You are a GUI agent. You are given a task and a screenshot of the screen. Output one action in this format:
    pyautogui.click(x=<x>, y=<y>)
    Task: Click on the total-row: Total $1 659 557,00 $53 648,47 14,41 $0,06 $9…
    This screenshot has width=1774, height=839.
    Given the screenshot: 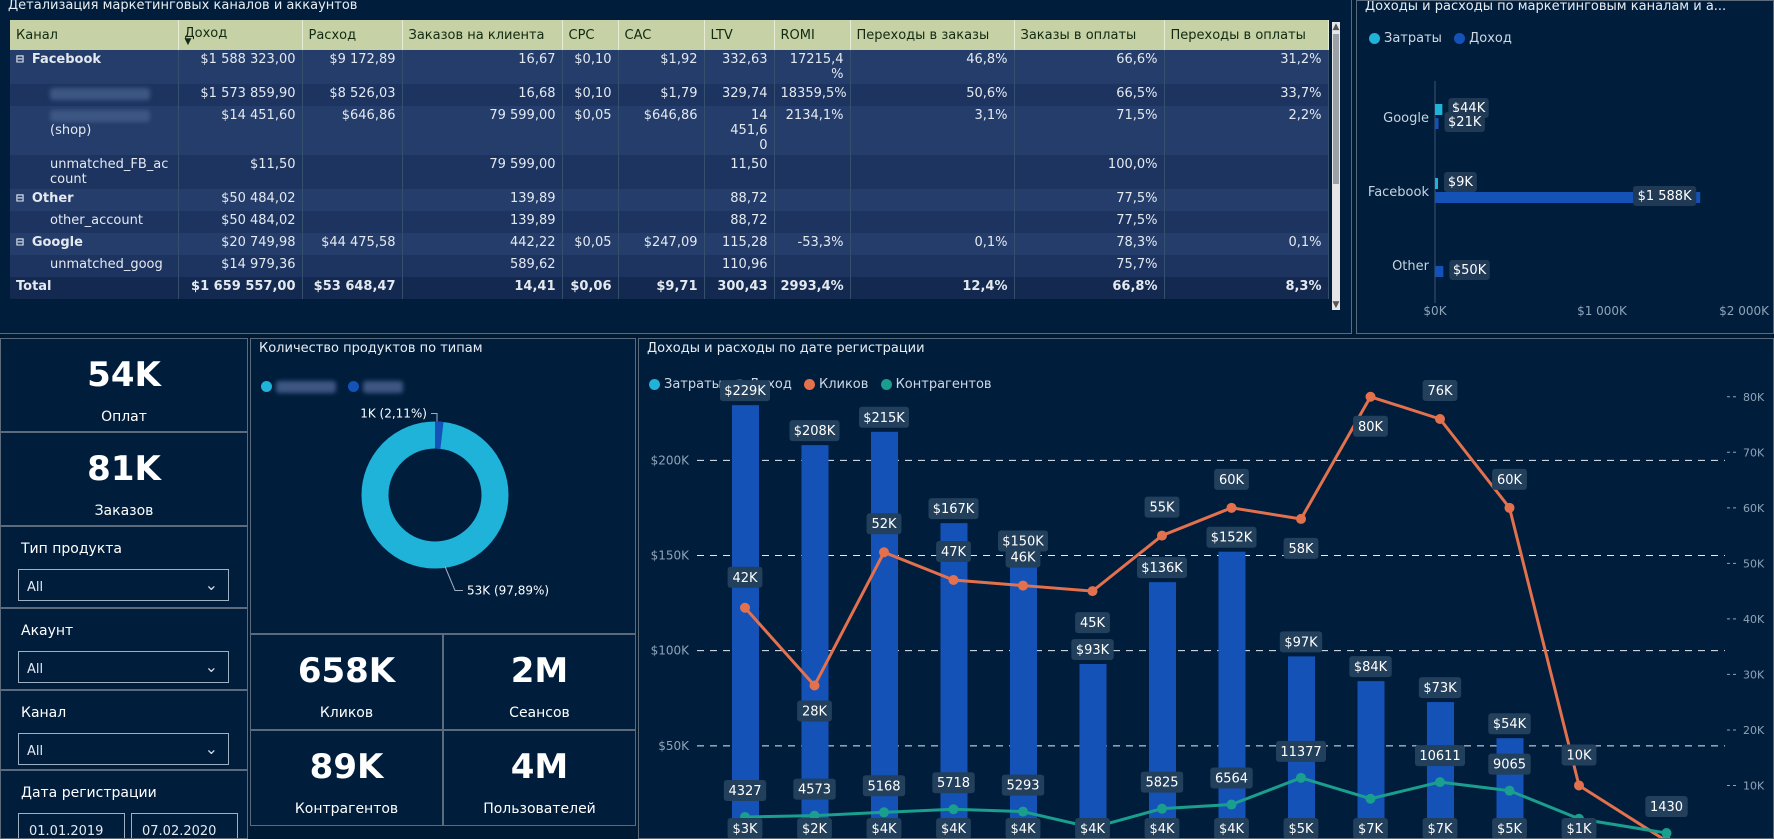 What is the action you would take?
    pyautogui.click(x=669, y=288)
    